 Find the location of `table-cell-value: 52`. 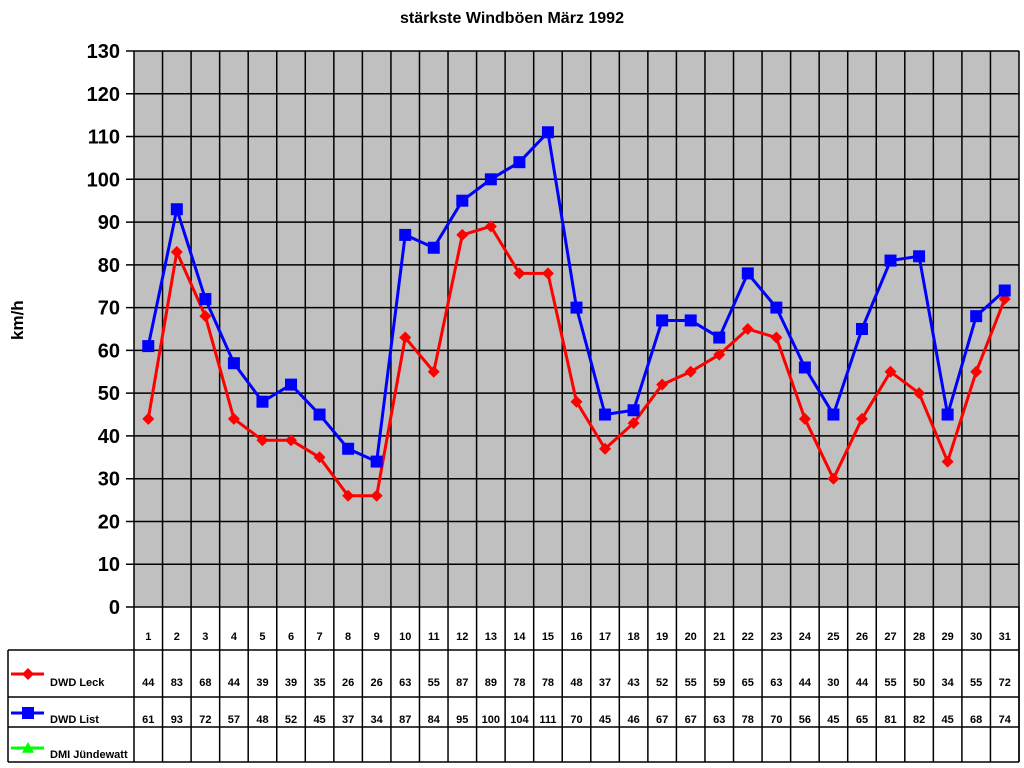

table-cell-value: 52 is located at coordinates (662, 683).